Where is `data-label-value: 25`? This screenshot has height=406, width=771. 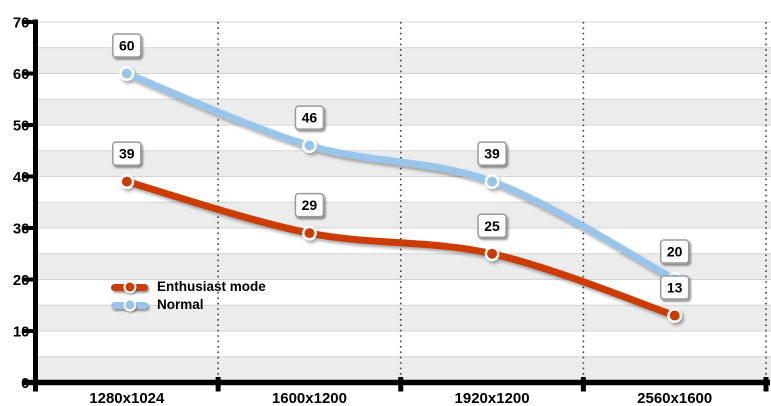 data-label-value: 25 is located at coordinates (492, 226).